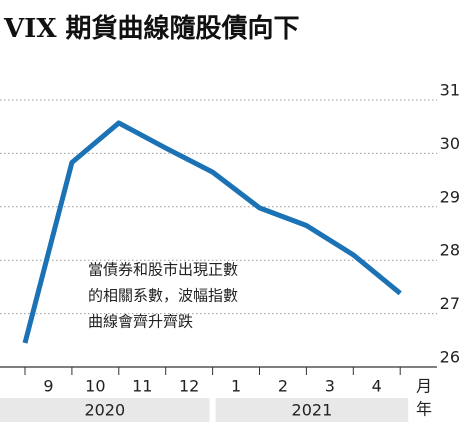  Describe the element at coordinates (48, 386) in the screenshot. I see `x-tick-label: 9` at that location.